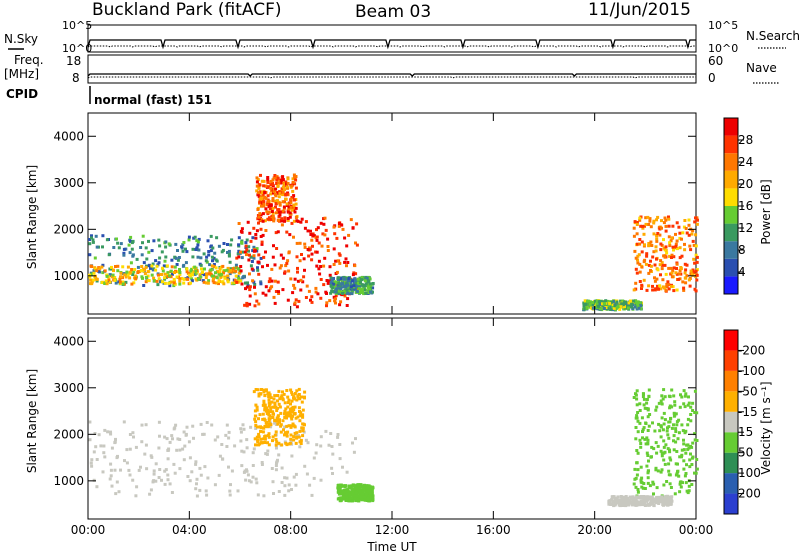  What do you see at coordinates (32, 421) in the screenshot?
I see `velocity-ylabel: Slant Range [km]` at bounding box center [32, 421].